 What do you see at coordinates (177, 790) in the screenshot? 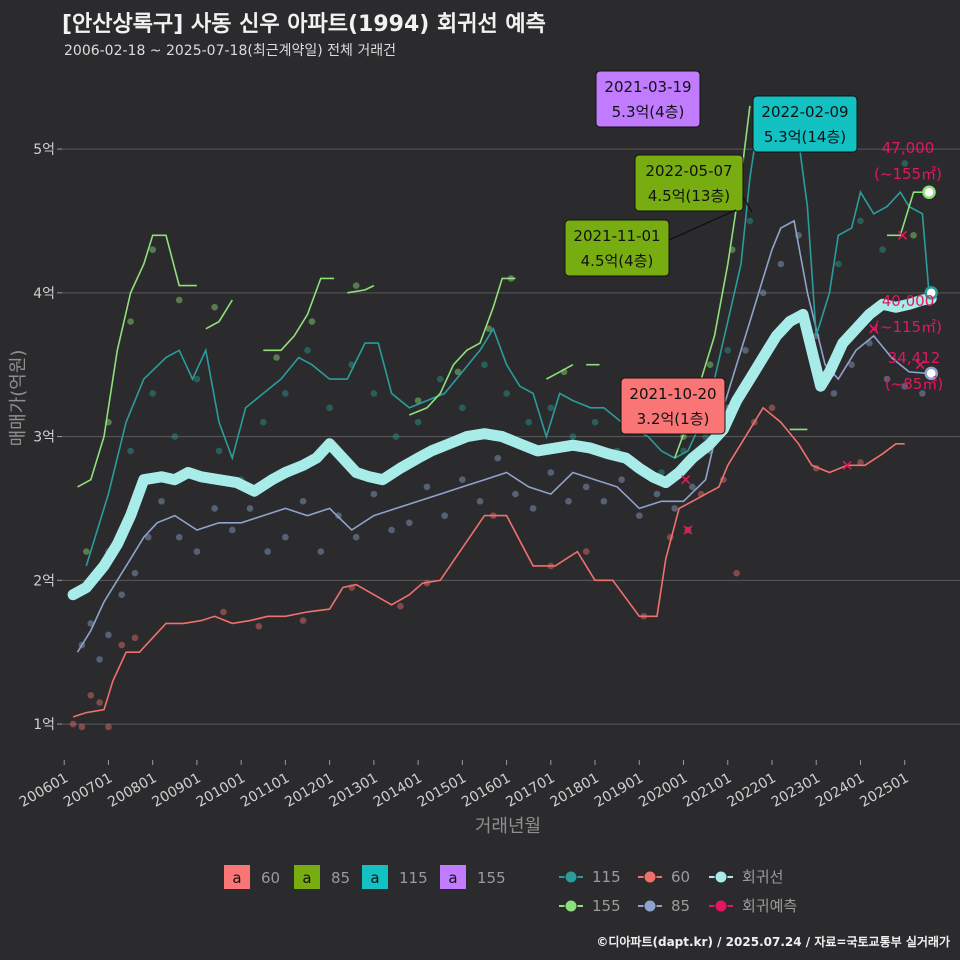
I see `x-tick-label: 200901` at bounding box center [177, 790].